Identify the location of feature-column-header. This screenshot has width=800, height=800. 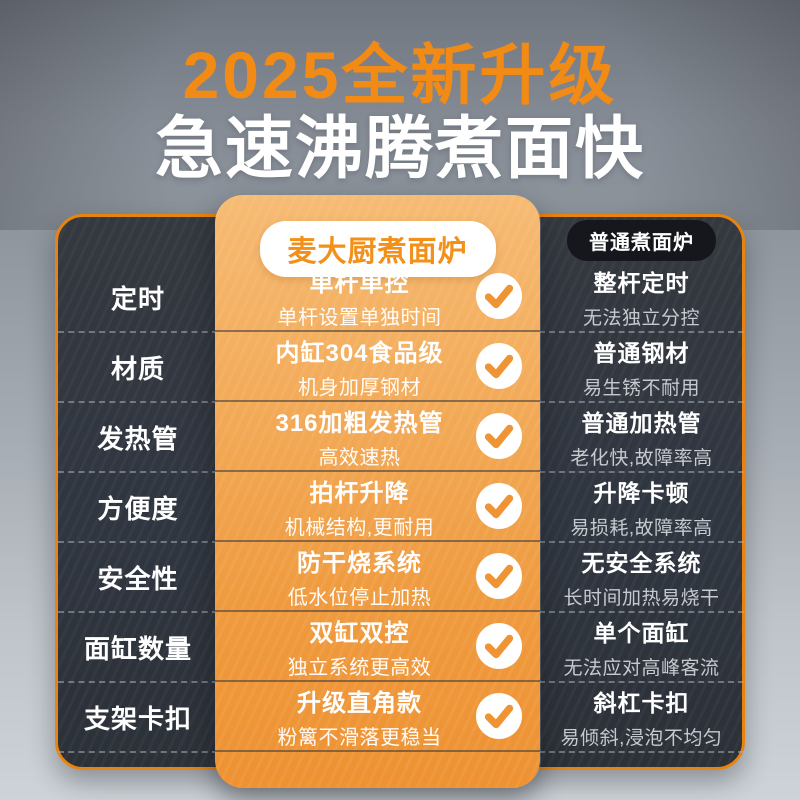
(138, 240).